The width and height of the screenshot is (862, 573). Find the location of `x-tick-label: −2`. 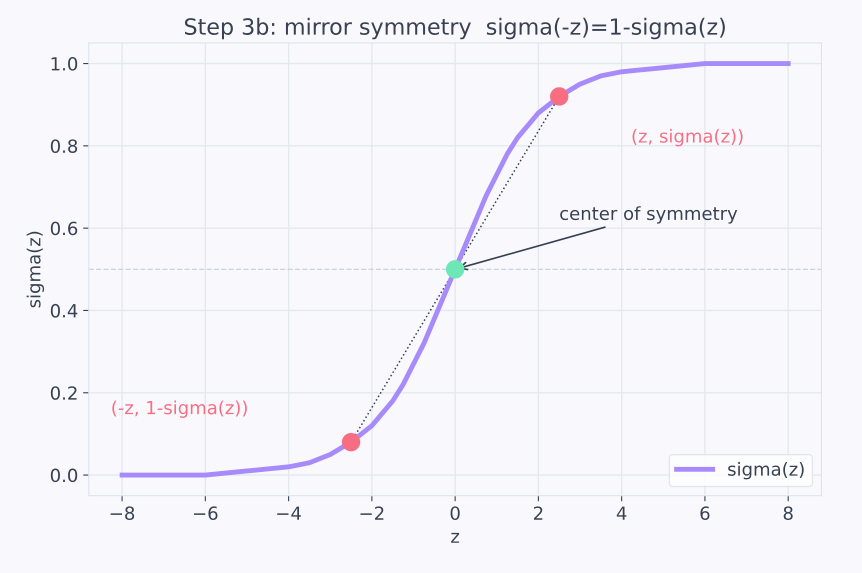

x-tick-label: −2 is located at coordinates (372, 513).